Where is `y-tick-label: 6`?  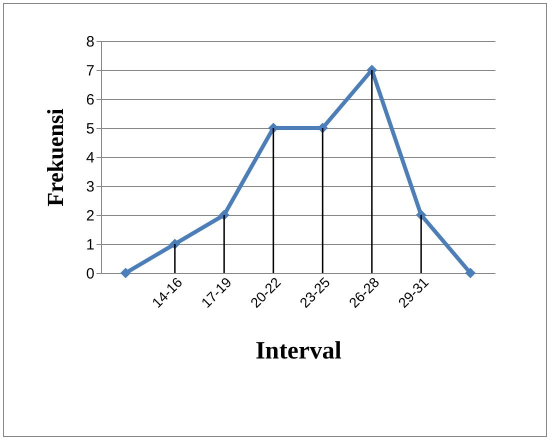 y-tick-label: 6 is located at coordinates (90, 100).